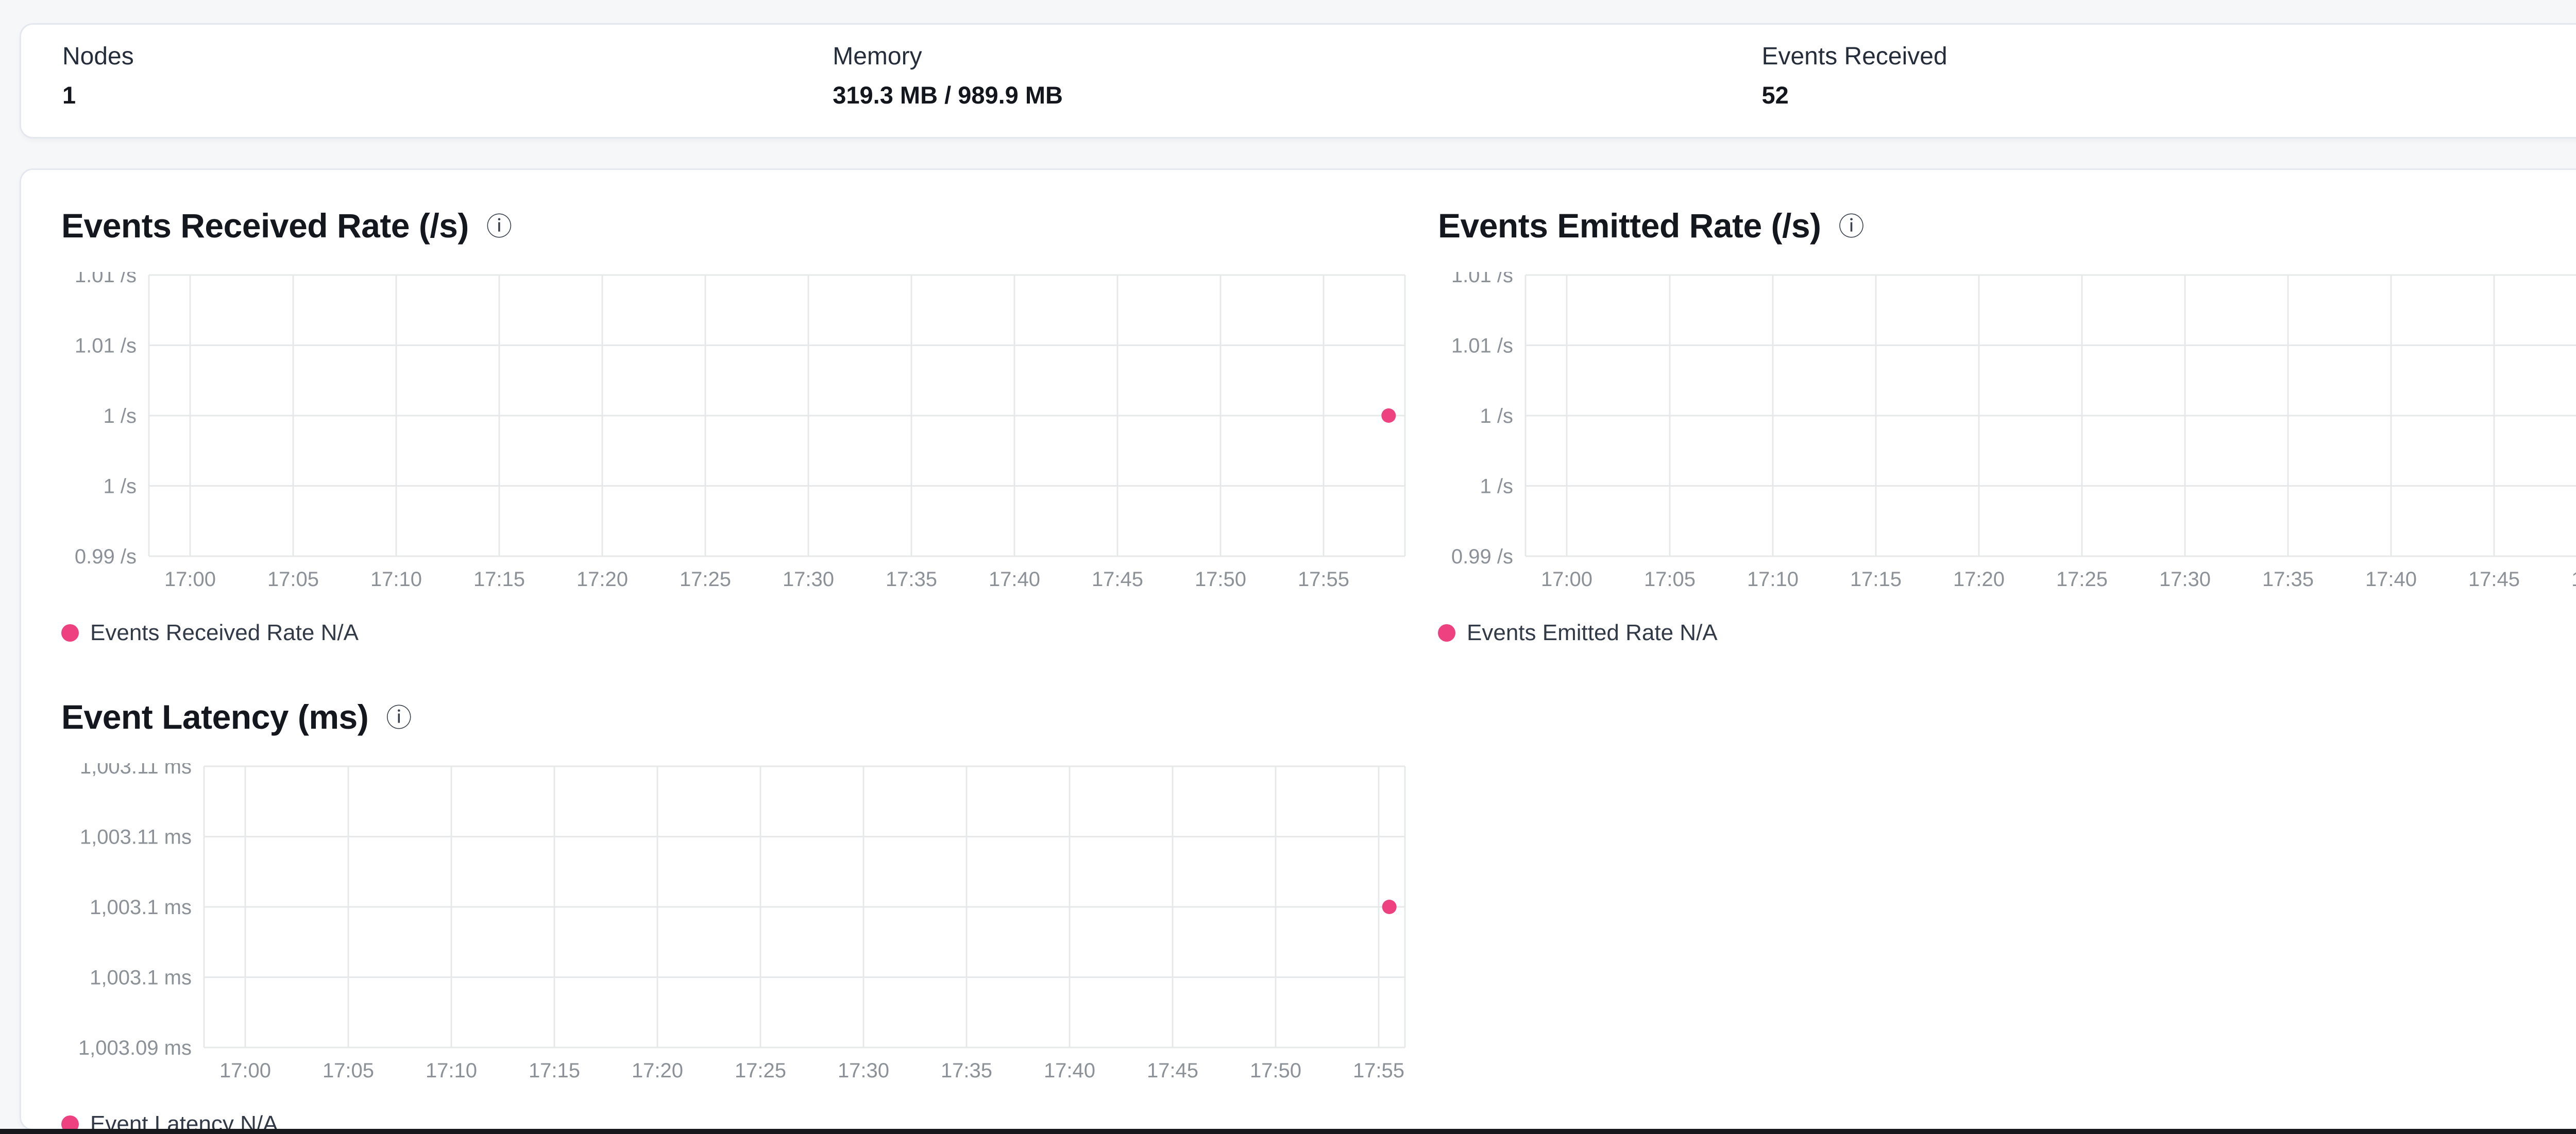 The height and width of the screenshot is (1134, 2576). Describe the element at coordinates (2007, 226) in the screenshot. I see `chart-header: Events Emitted Rate (/s) ⓘ` at that location.